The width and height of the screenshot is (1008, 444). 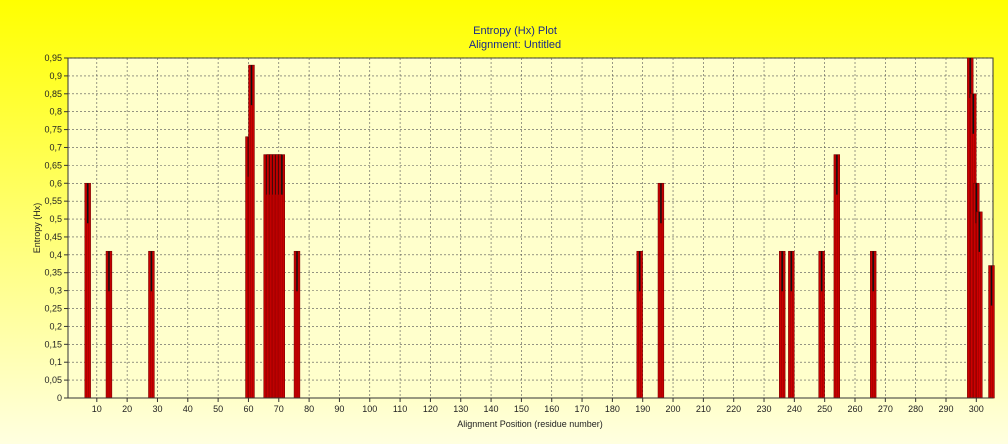 What do you see at coordinates (764, 409) in the screenshot?
I see `x-tick-label: 230` at bounding box center [764, 409].